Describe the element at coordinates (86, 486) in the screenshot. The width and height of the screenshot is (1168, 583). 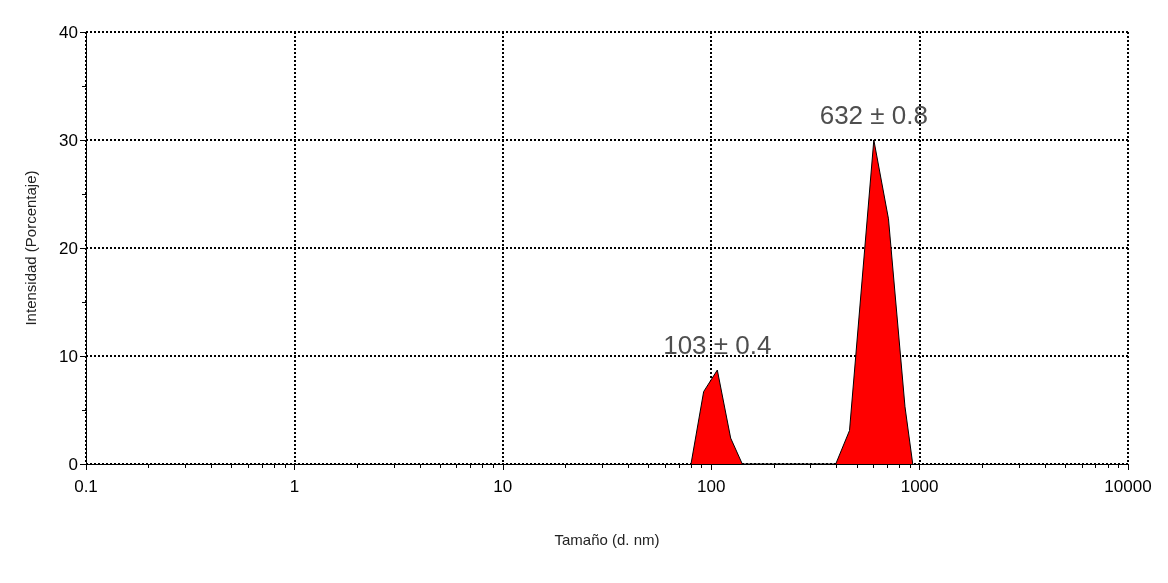
I see `x-tick-label: 0.1` at that location.